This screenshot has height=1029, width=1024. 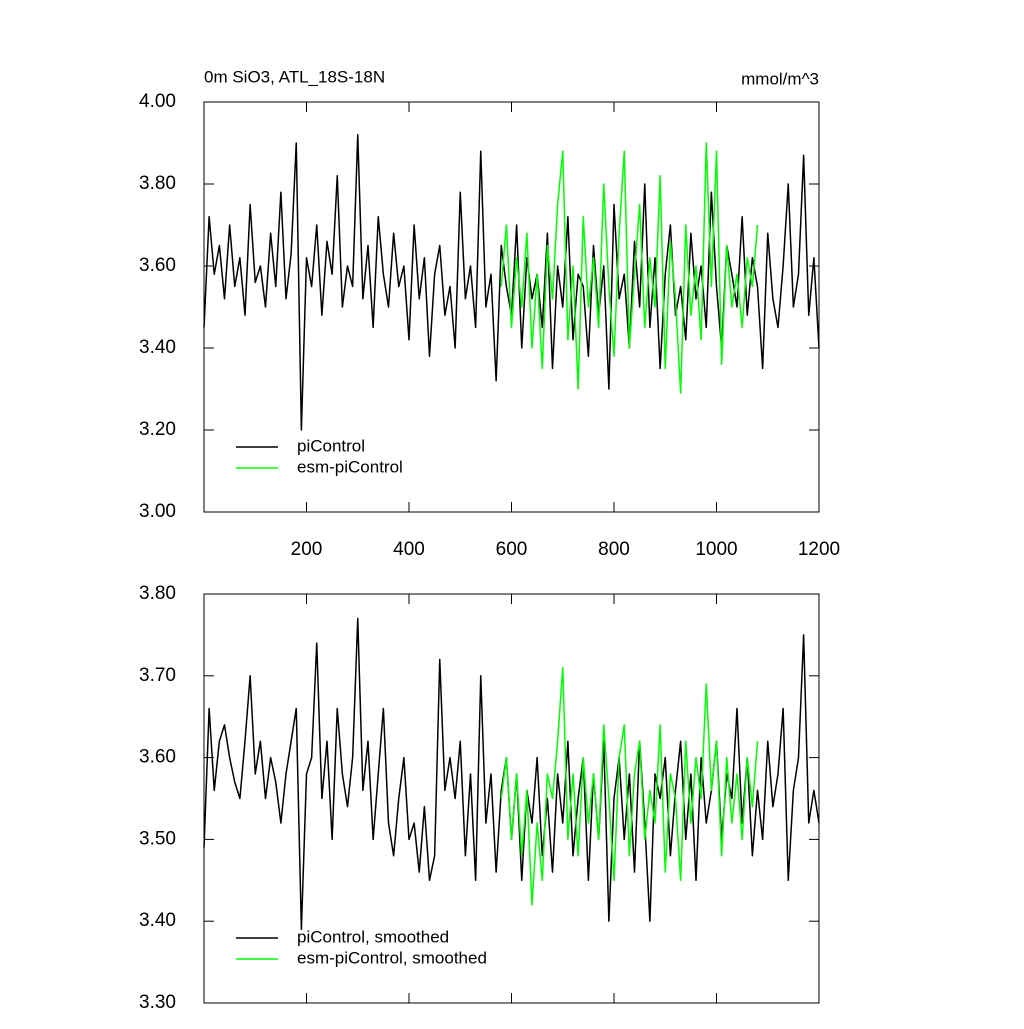 What do you see at coordinates (157, 1002) in the screenshot?
I see `y-tick-label: 3.30` at bounding box center [157, 1002].